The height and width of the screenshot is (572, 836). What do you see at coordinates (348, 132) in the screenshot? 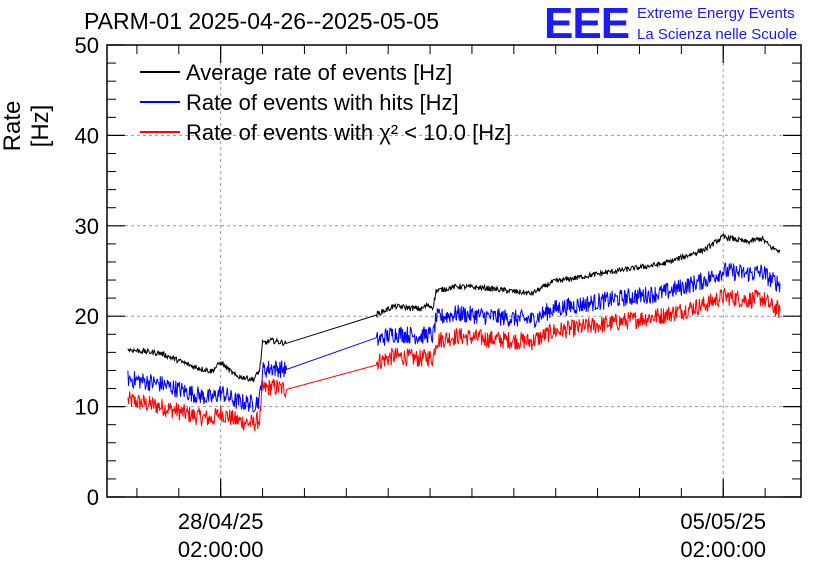
I see `legend-label: Rate of events with χ² < 10.0 [Hz]` at bounding box center [348, 132].